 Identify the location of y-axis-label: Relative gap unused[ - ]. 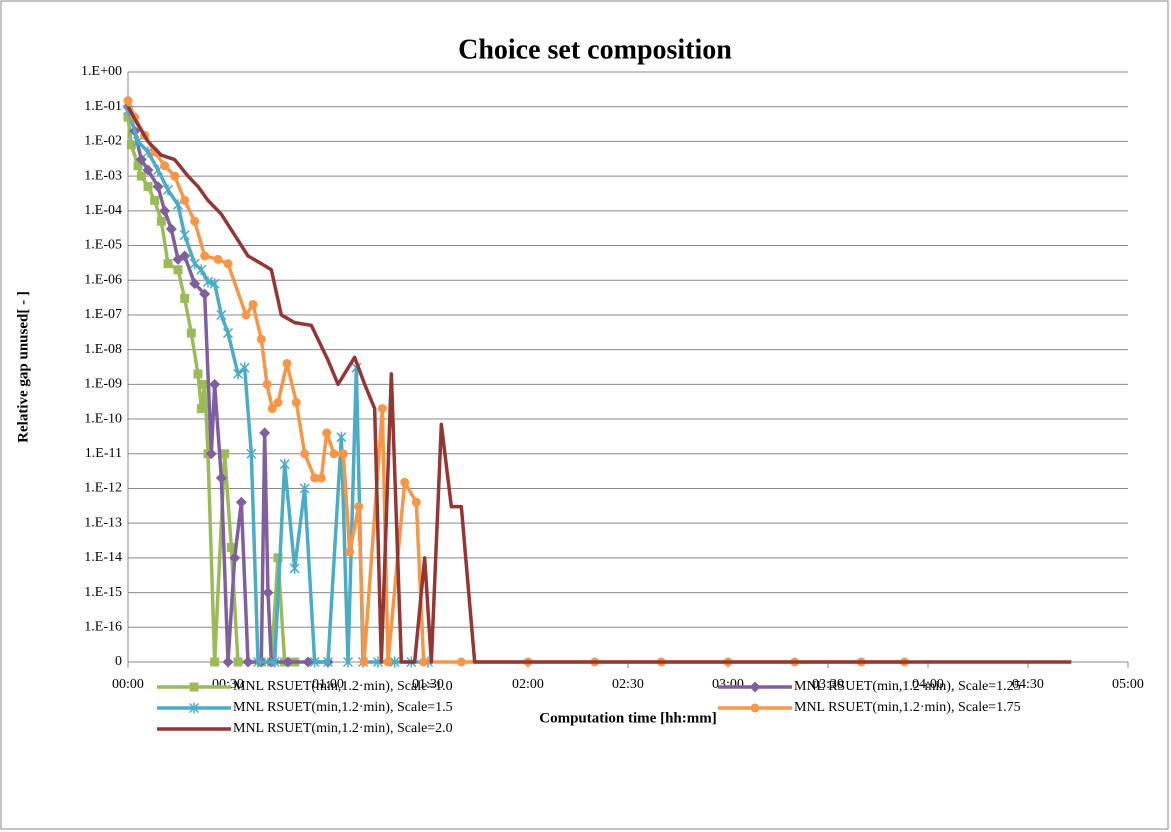
(23, 367).